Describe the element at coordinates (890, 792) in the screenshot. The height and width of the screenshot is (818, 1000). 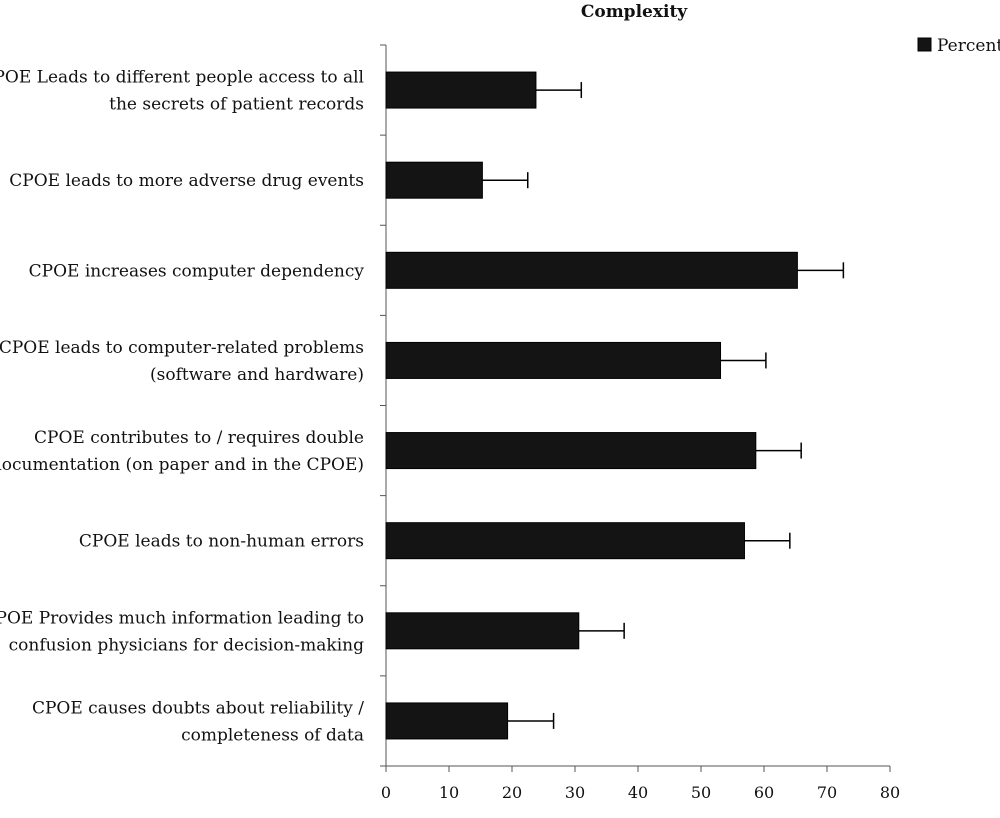
I see `x-tick-label: 80` at that location.